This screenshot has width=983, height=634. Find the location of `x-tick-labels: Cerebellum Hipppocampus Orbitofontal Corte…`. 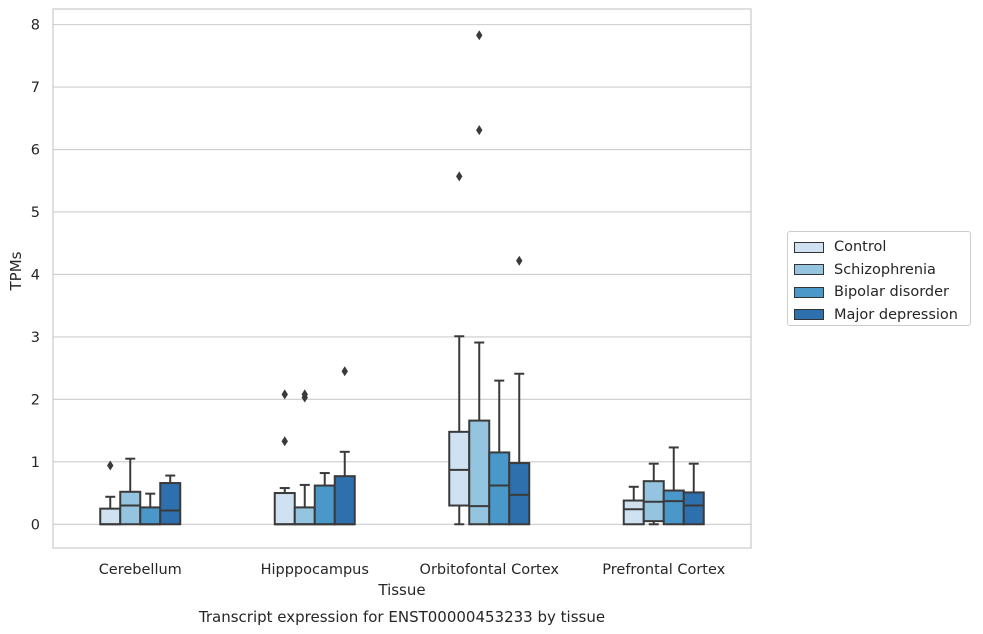

x-tick-labels: Cerebellum Hipppocampus Orbitofontal Corte… is located at coordinates (412, 570).